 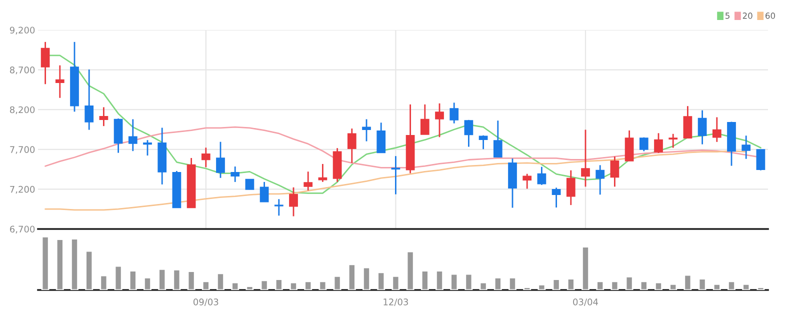 What do you see at coordinates (22, 30) in the screenshot?
I see `y-tick-label: 9,200` at bounding box center [22, 30].